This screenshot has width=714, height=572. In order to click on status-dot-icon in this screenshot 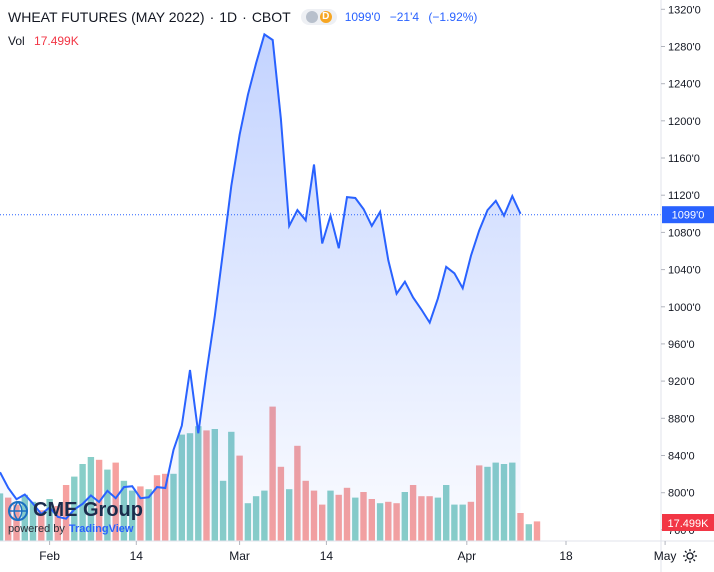, I will do `click(311, 17)`.